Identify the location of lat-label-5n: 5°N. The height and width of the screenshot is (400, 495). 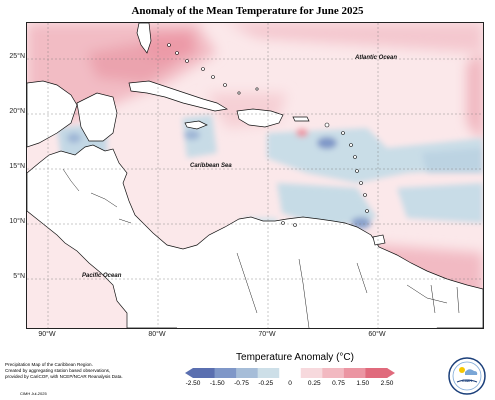
(19, 276).